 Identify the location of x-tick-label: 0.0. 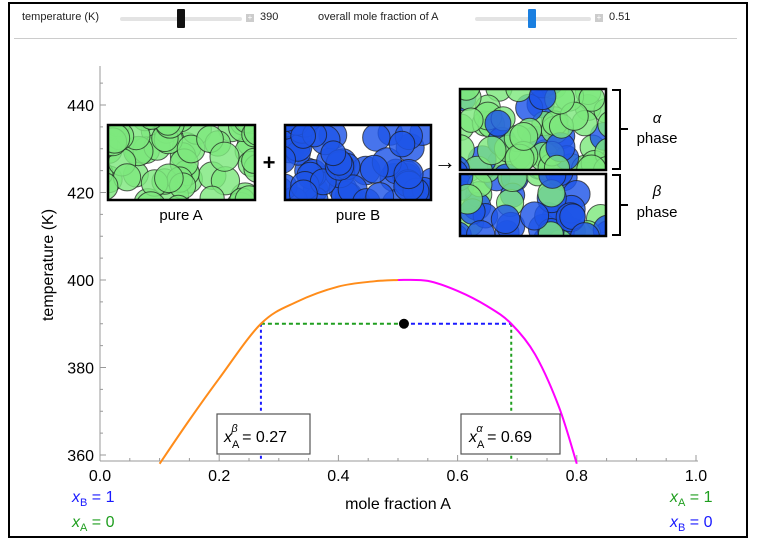
(100, 476).